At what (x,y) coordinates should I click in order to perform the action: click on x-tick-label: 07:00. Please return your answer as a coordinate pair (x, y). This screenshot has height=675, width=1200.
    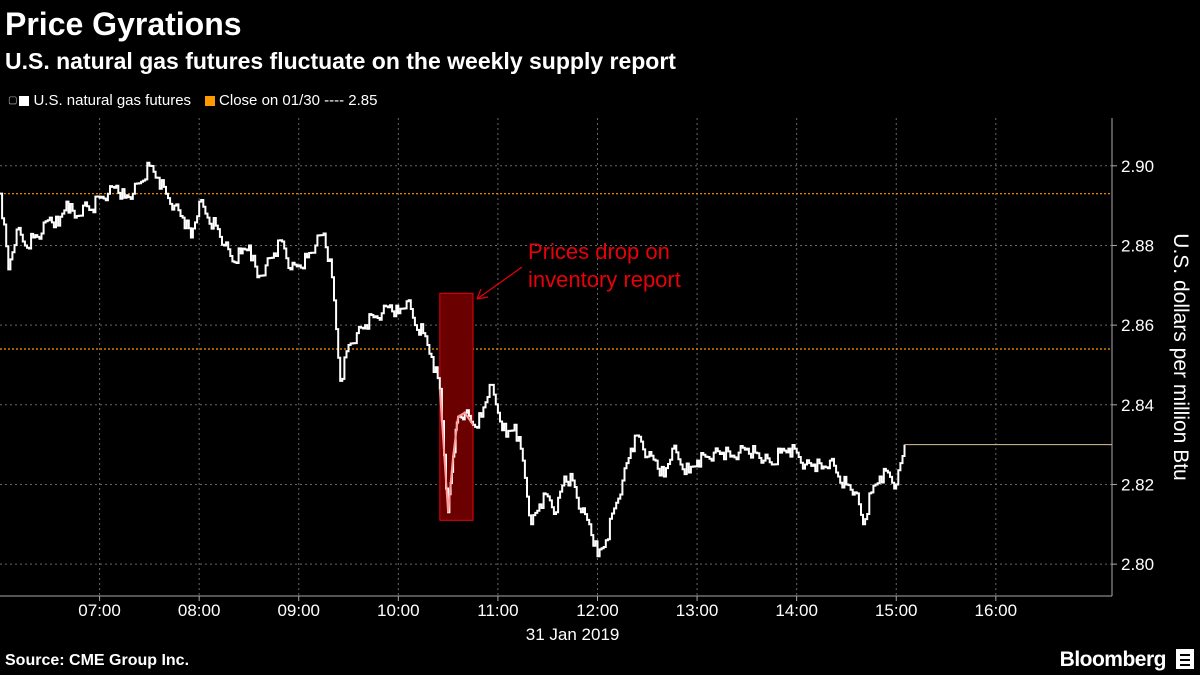
    Looking at the image, I should click on (99, 610).